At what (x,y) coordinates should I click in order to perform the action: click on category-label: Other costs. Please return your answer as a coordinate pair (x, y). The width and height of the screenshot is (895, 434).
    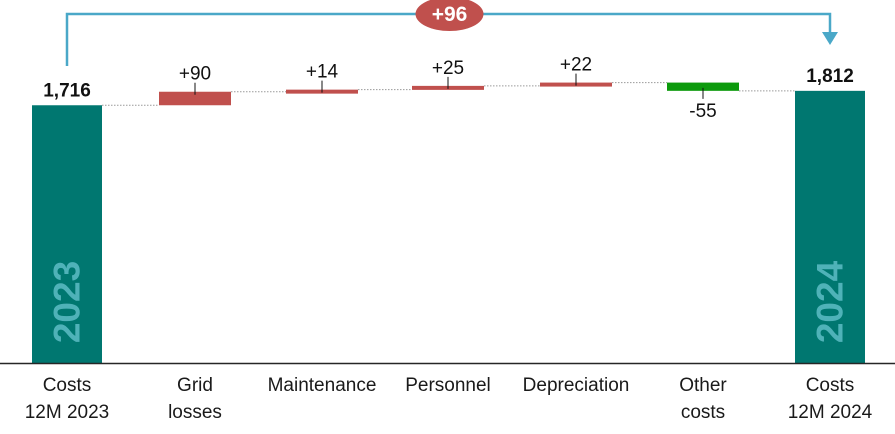
    Looking at the image, I should click on (703, 399).